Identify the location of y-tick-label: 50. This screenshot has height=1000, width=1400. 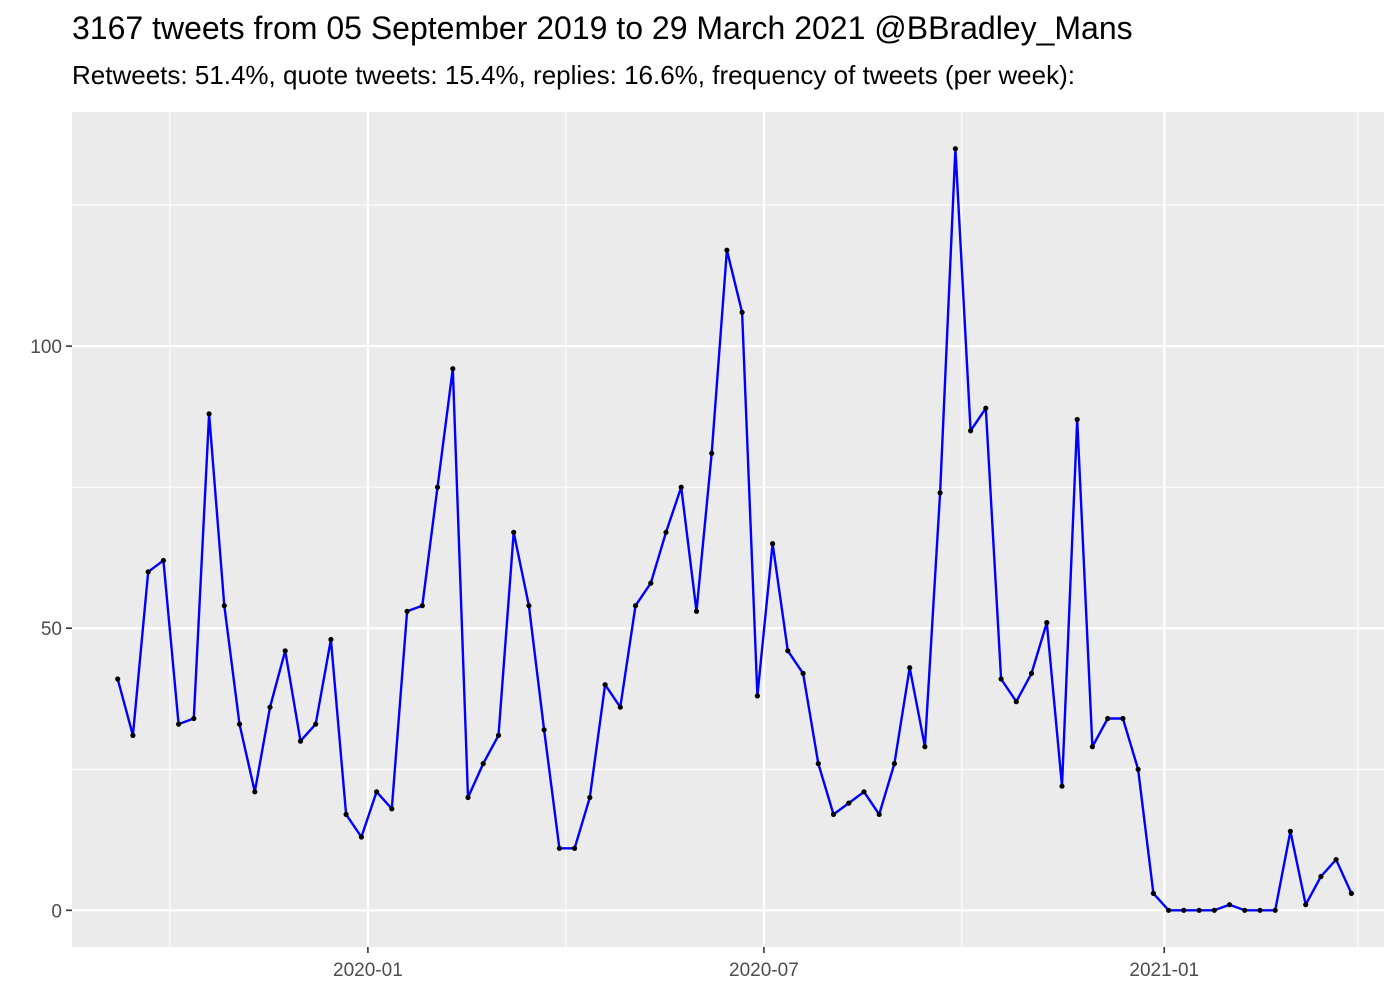
(51, 629).